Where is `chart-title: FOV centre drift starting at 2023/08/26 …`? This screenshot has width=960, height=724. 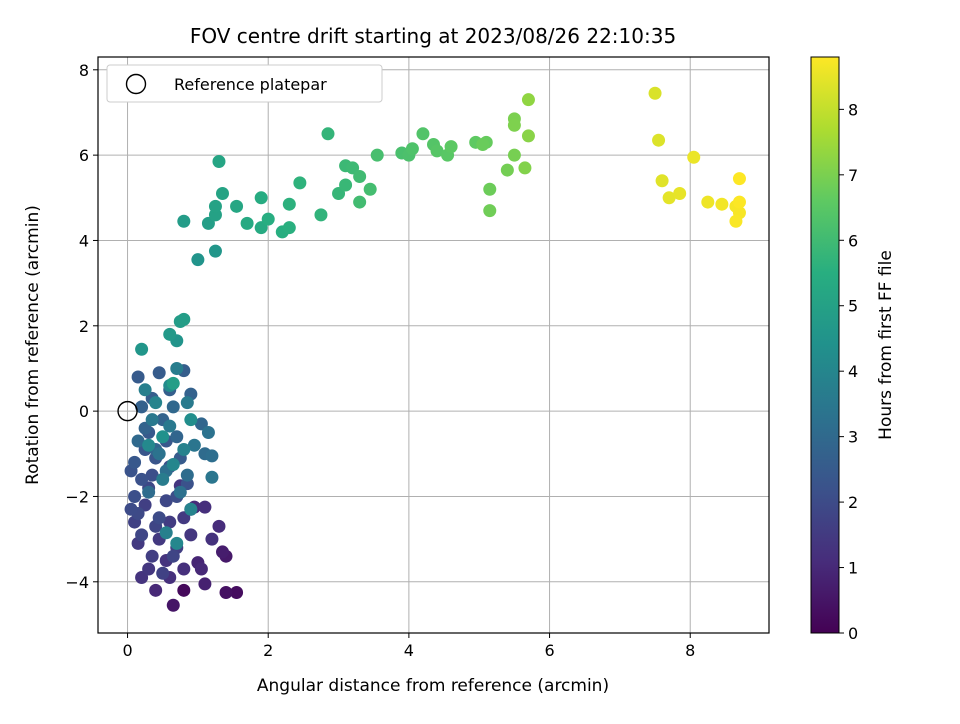 chart-title: FOV centre drift starting at 2023/08/26 … is located at coordinates (433, 36).